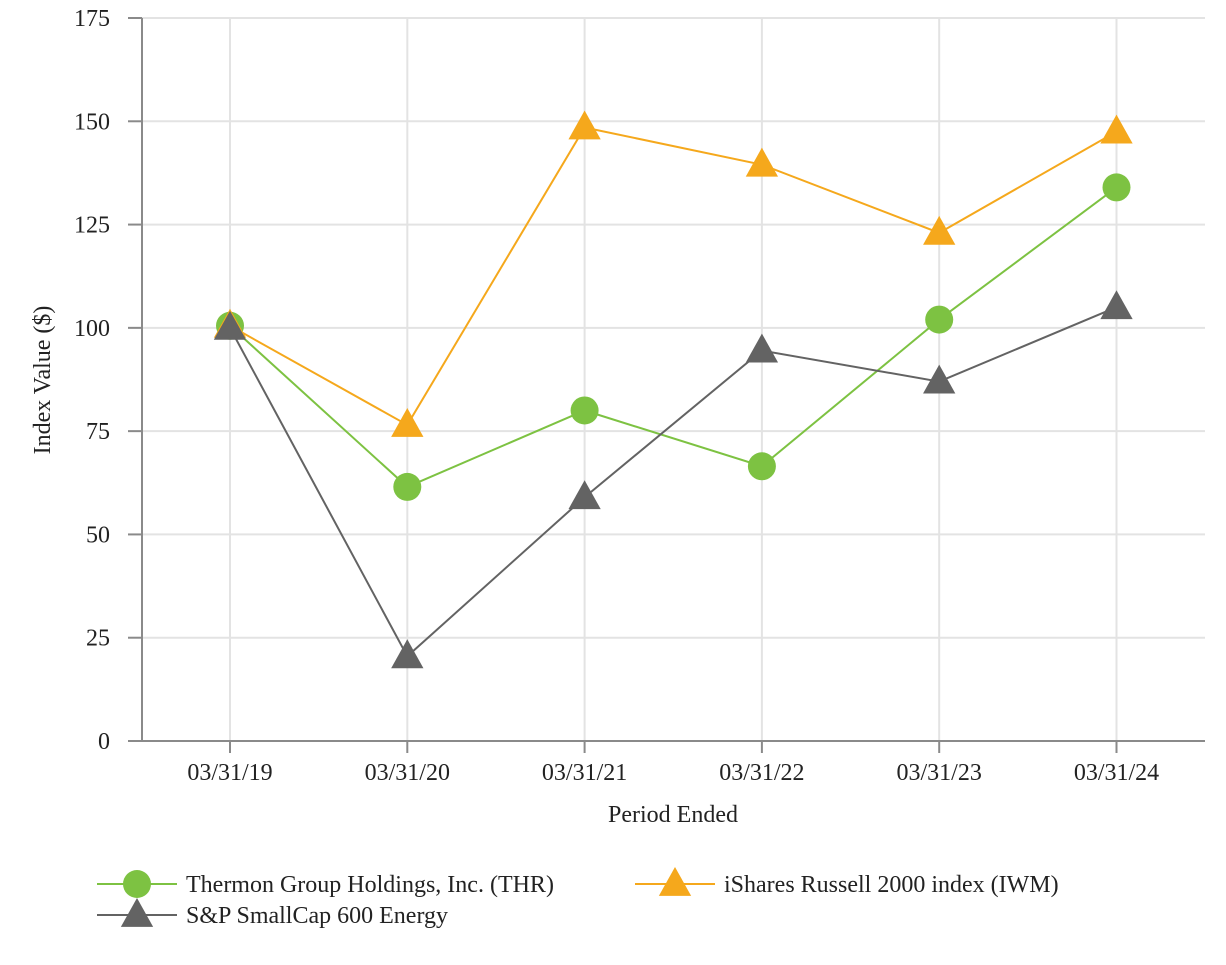 The image size is (1226, 965). I want to click on legend-label: Thermon Group Holdings, Inc. (THR), so click(370, 885).